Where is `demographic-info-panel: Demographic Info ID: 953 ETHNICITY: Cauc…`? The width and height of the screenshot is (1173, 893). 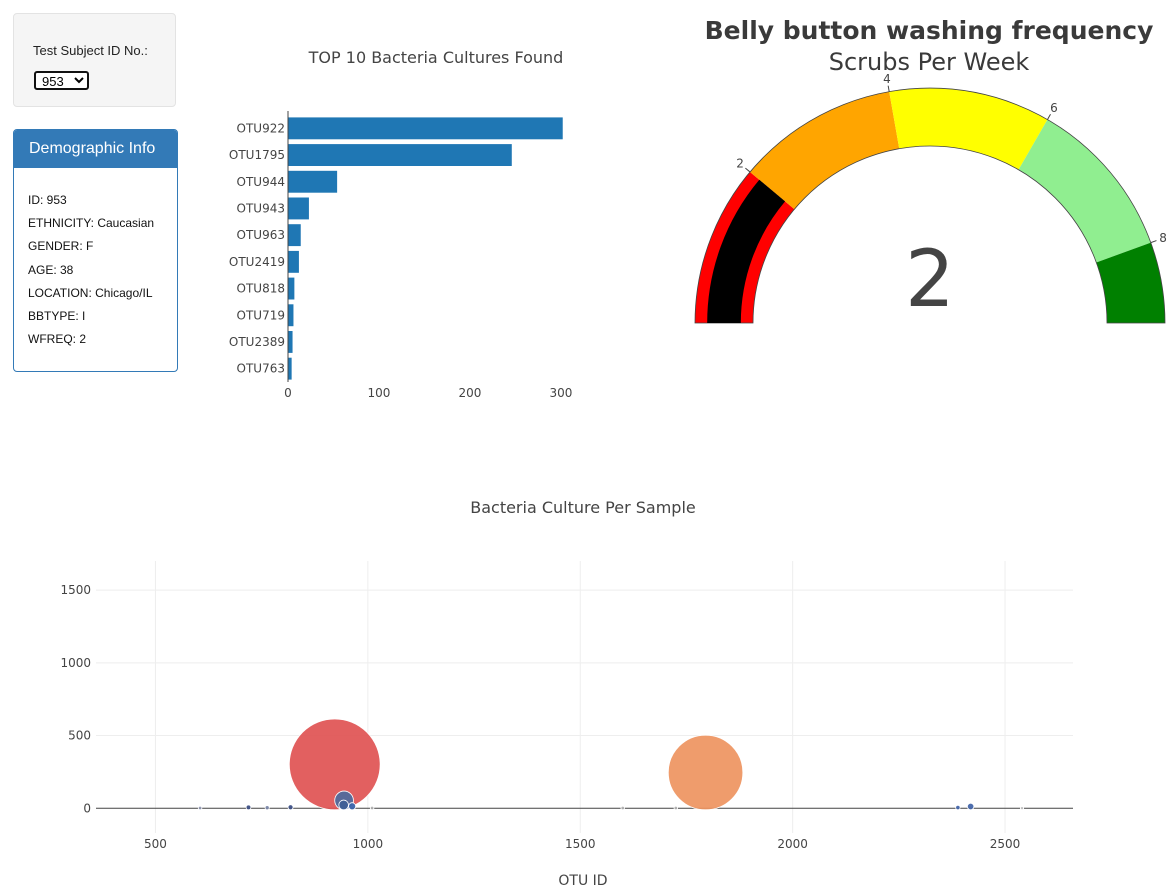
demographic-info-panel: Demographic Info ID: 953 ETHNICITY: Cauc… is located at coordinates (95, 250).